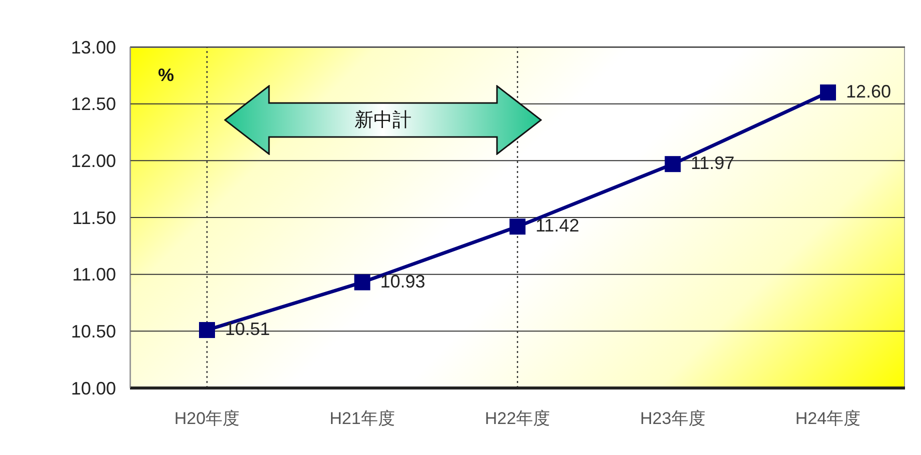  What do you see at coordinates (94, 218) in the screenshot?
I see `y-tick-label: 11.50` at bounding box center [94, 218].